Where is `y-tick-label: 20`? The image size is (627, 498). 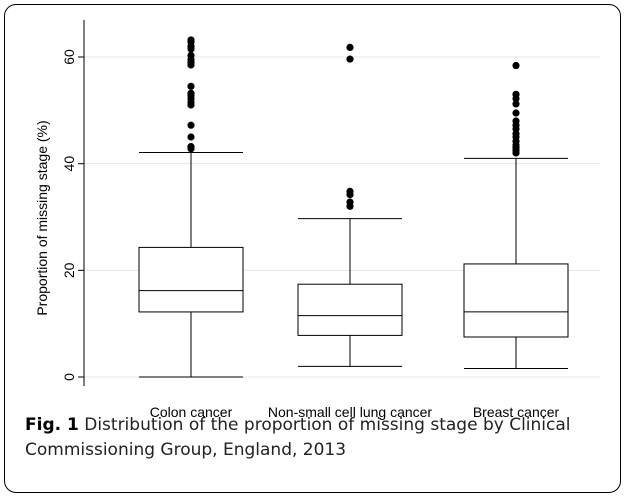 y-tick-label: 20 is located at coordinates (69, 270).